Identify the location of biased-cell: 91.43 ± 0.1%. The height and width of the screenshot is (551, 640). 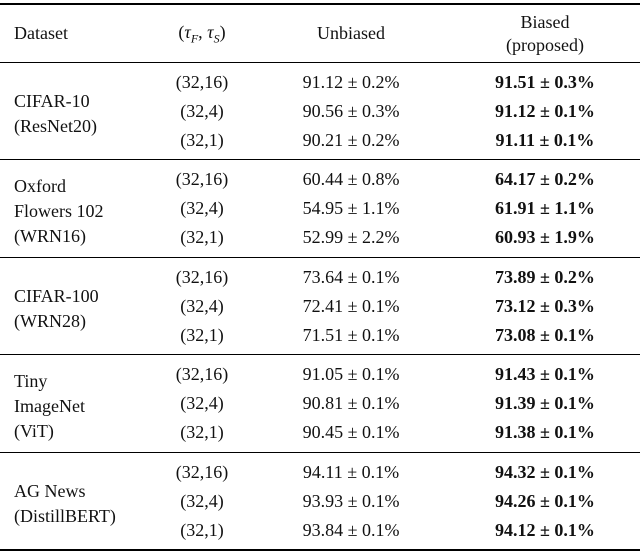
(545, 372).